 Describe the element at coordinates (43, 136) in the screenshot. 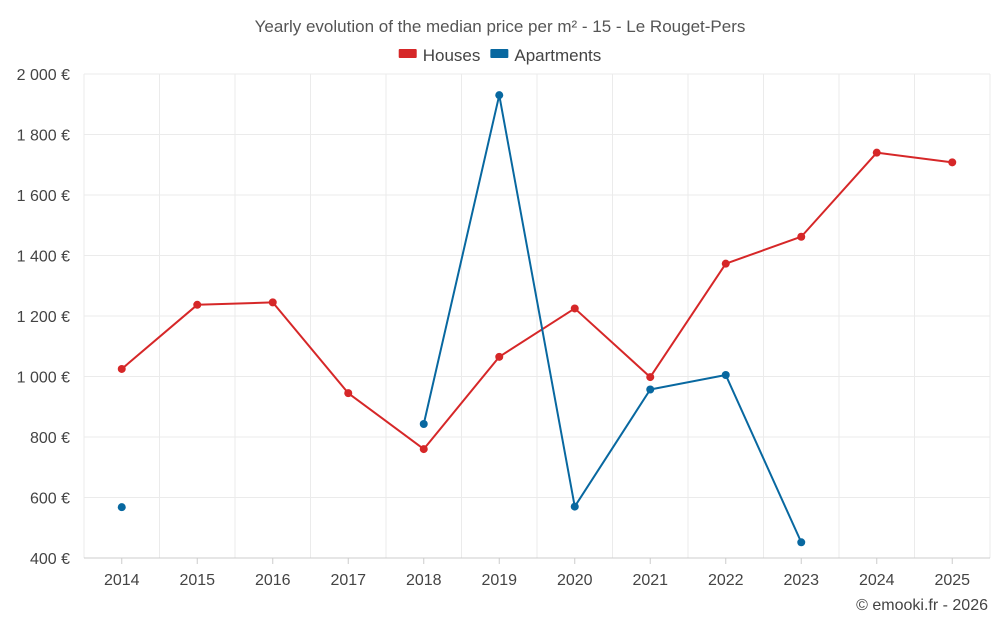

I see `y-tick-label: 1 800 €` at that location.